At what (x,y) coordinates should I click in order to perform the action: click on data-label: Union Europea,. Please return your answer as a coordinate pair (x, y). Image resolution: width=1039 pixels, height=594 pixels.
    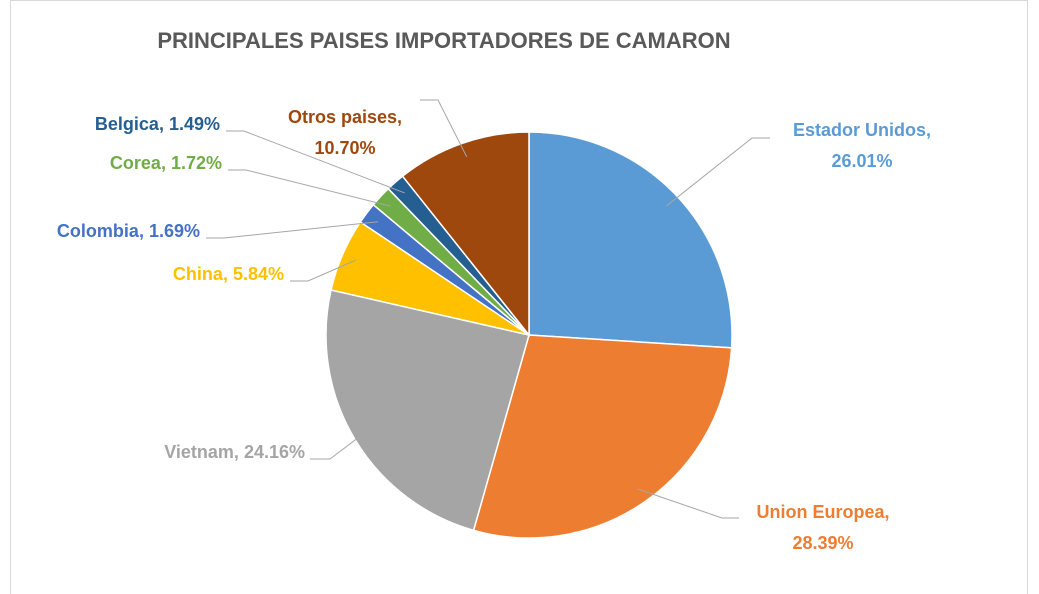
    Looking at the image, I should click on (822, 512).